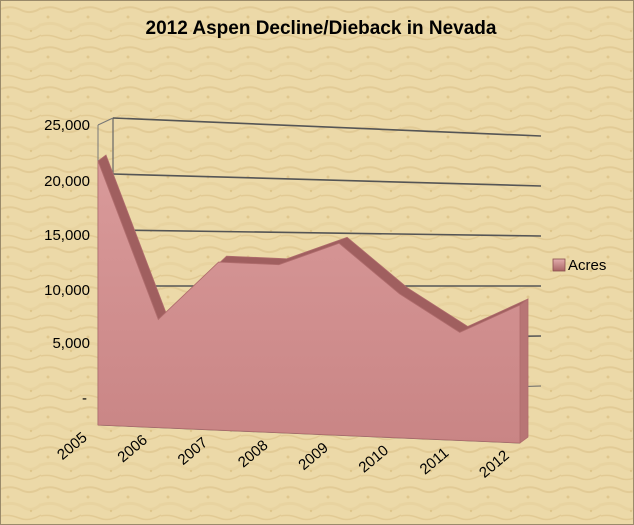 This screenshot has width=634, height=525. What do you see at coordinates (524, 371) in the screenshot?
I see `area-side-face` at bounding box center [524, 371].